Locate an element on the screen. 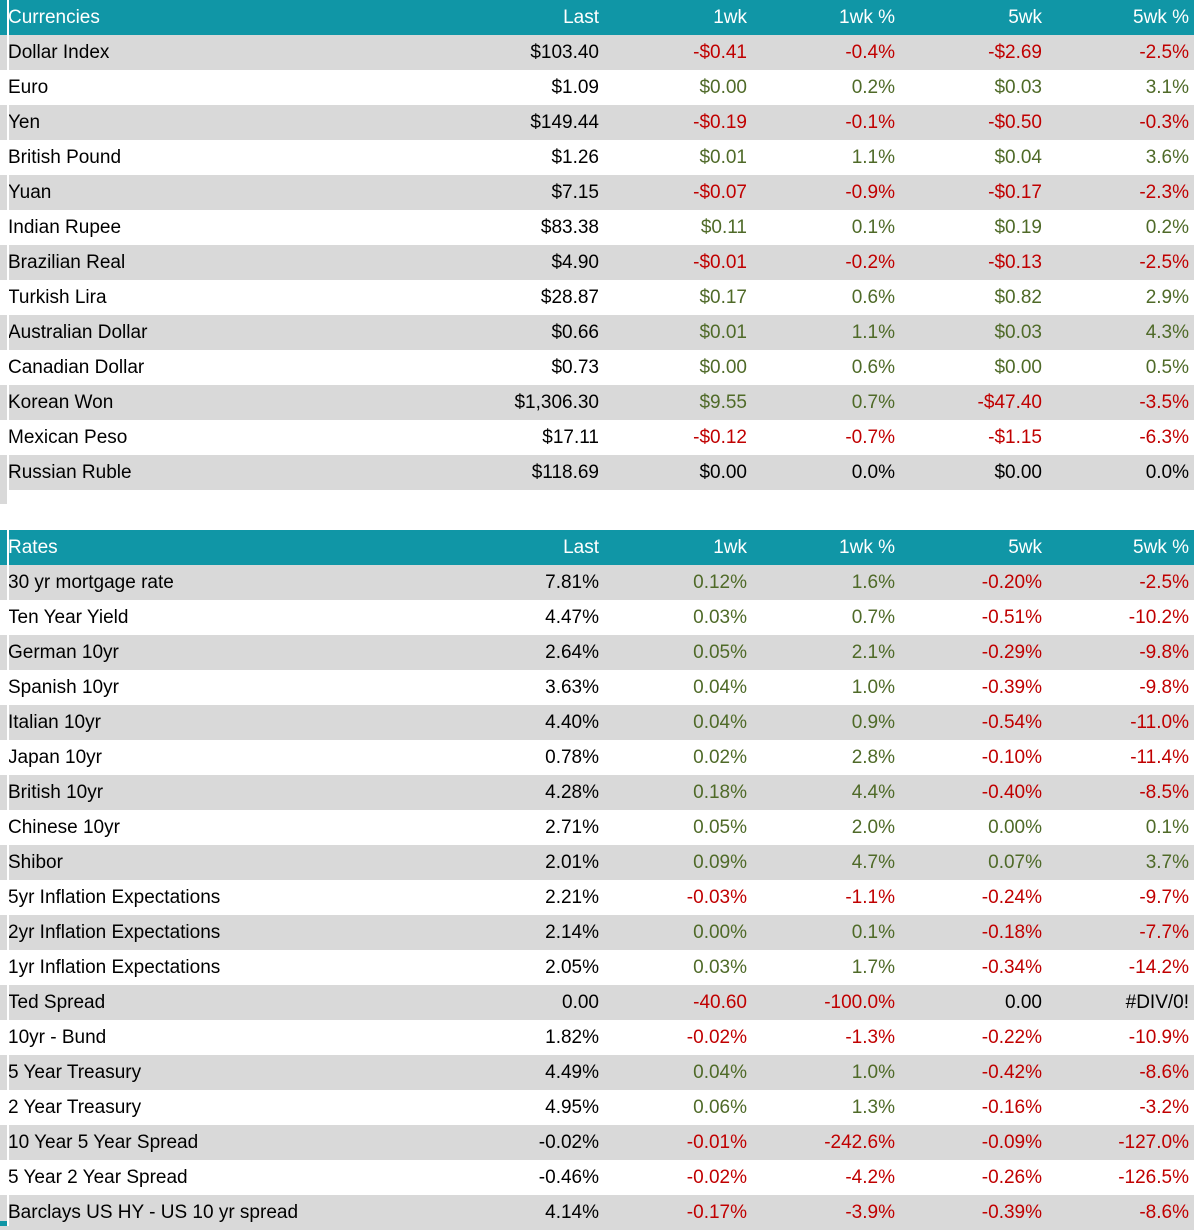  value-cell: -0.4% is located at coordinates (870, 52).